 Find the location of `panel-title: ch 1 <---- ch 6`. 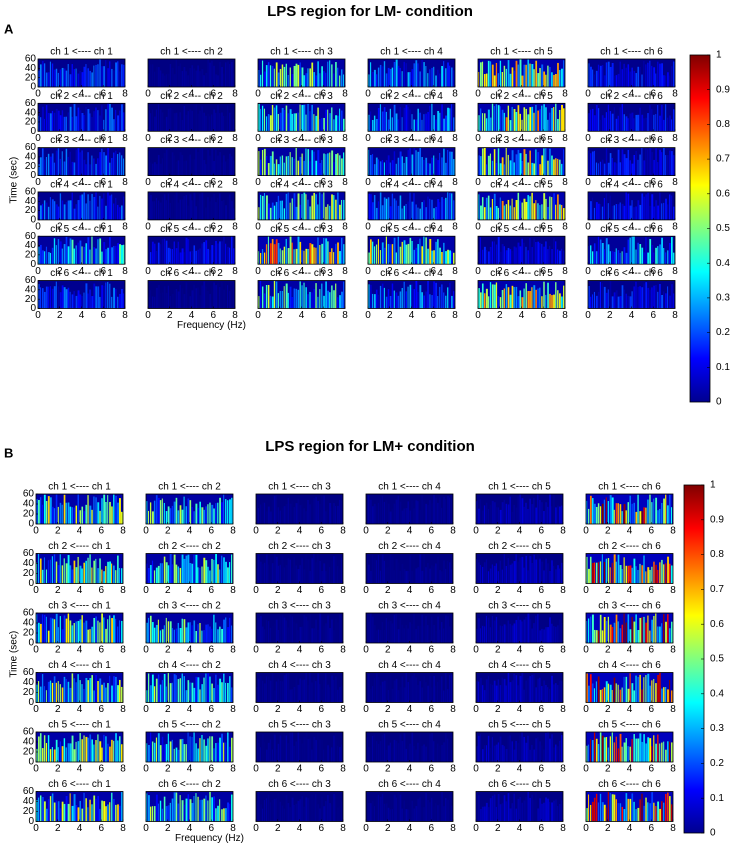

panel-title: ch 1 <---- ch 6 is located at coordinates (629, 487).